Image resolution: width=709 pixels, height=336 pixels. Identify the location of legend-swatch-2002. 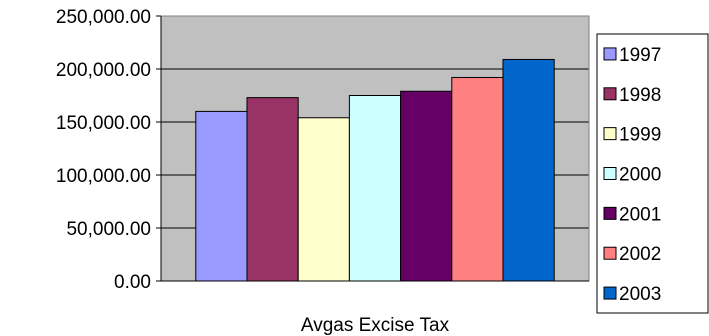
(610, 253).